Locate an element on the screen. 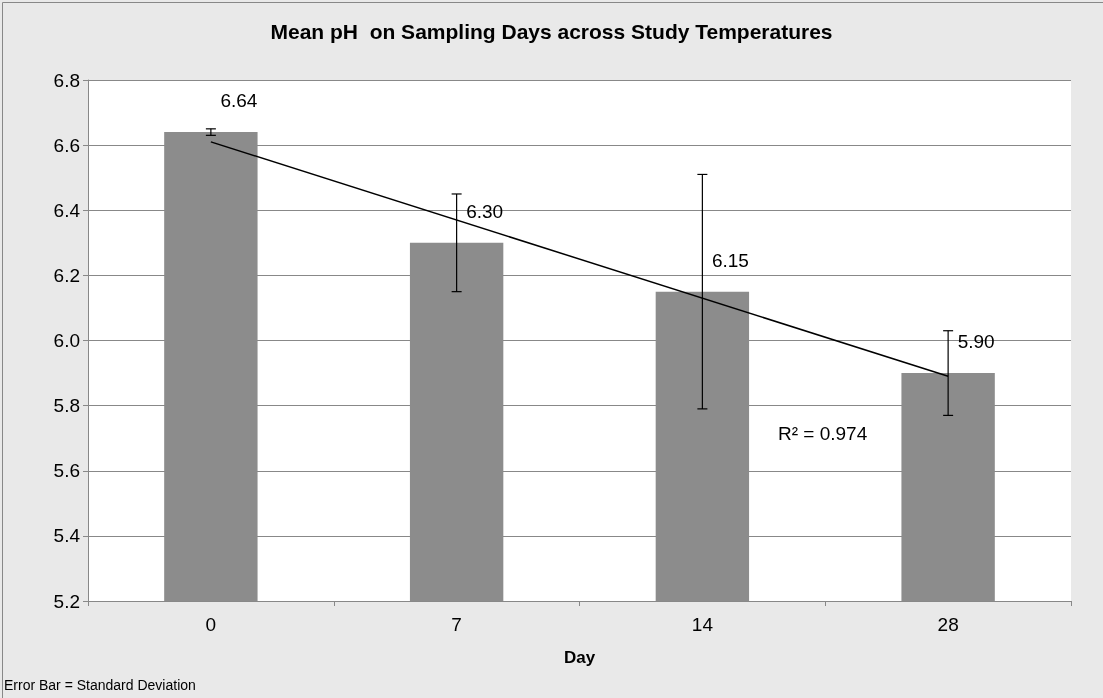 This screenshot has width=1103, height=698. x-tick-label: 7 is located at coordinates (456, 624).